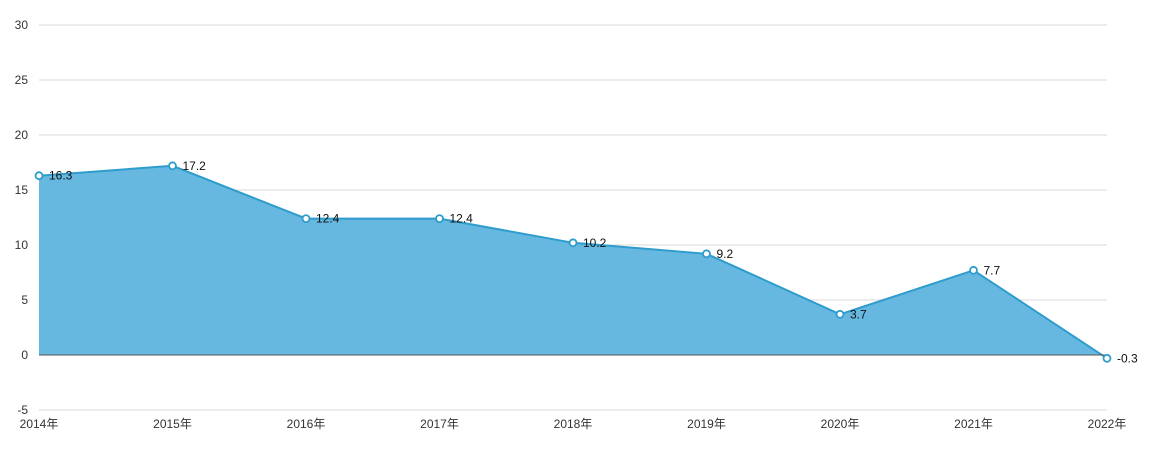  I want to click on y-tick-label: 0, so click(24, 355).